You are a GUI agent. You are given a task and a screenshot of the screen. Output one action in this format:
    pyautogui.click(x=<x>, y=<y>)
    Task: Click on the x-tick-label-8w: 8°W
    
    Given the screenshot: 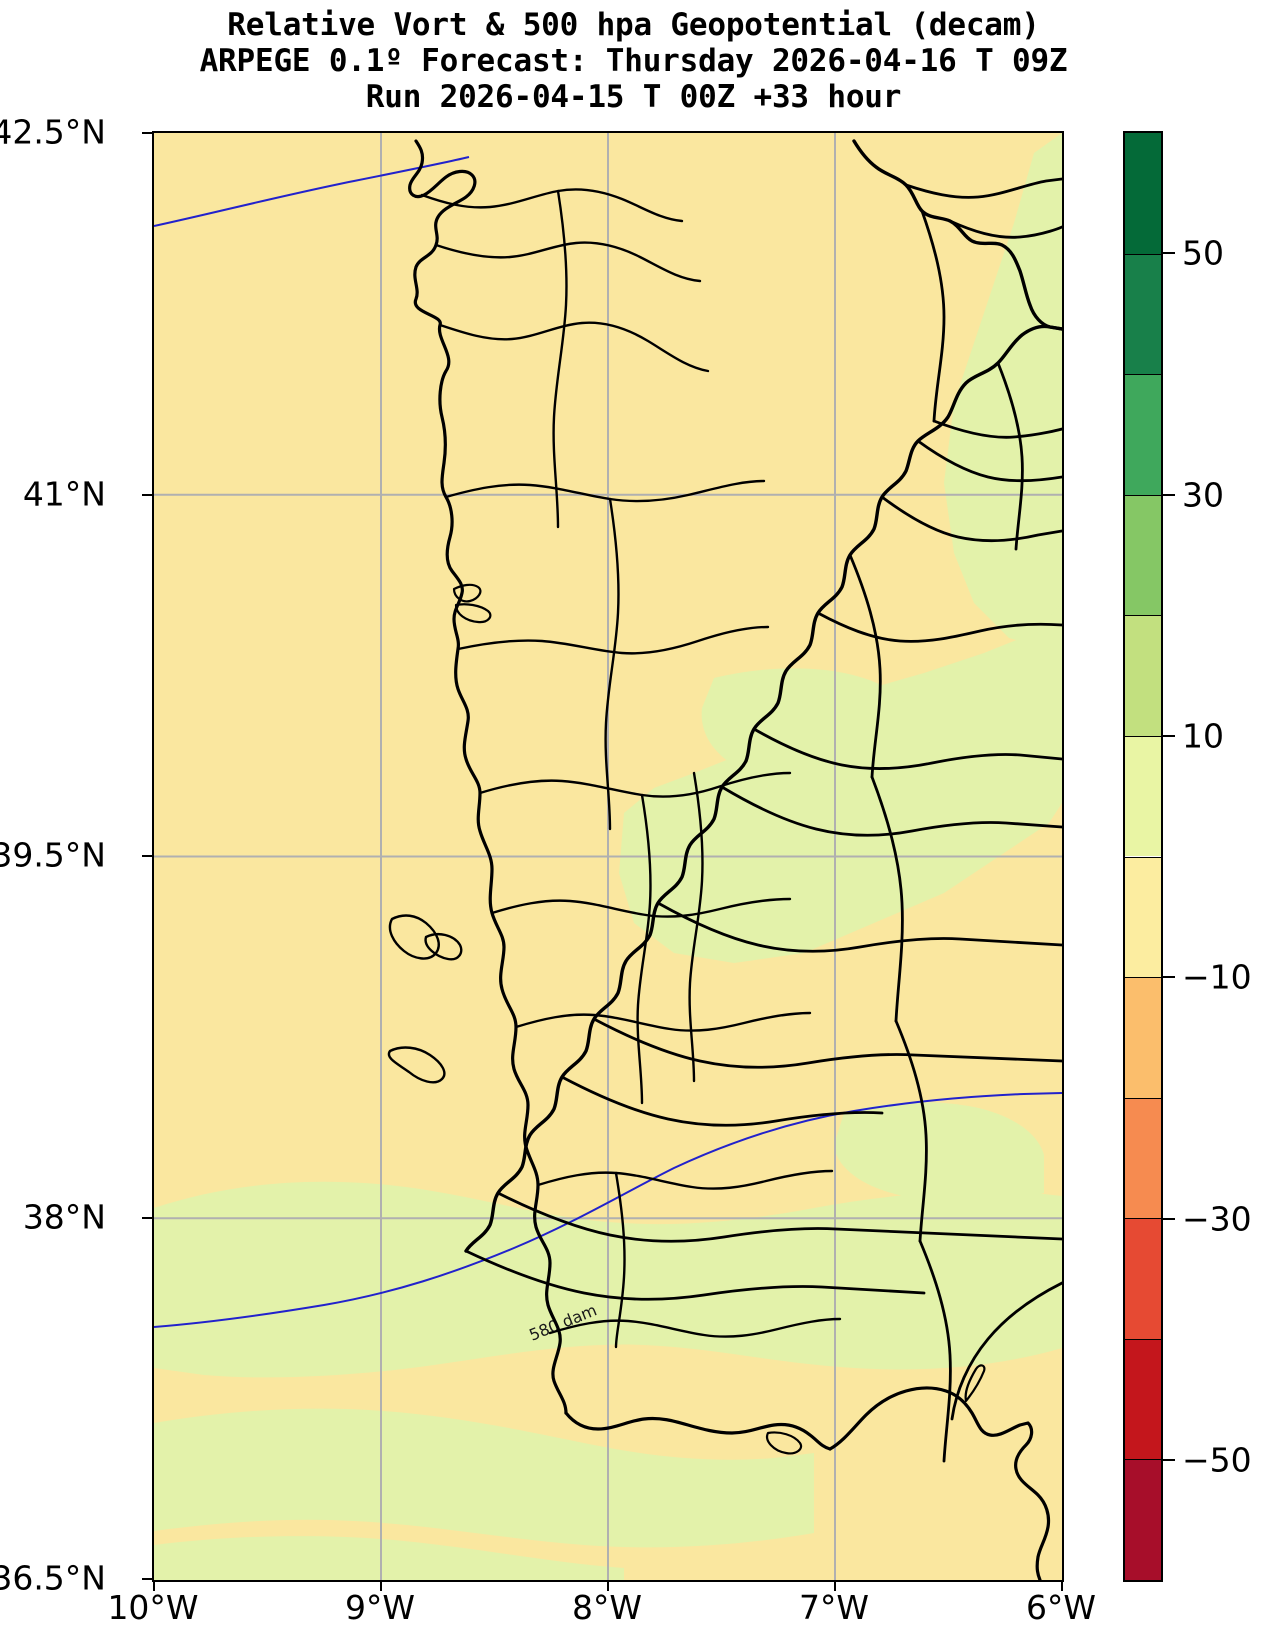 What is the action you would take?
    pyautogui.click(x=607, y=1607)
    